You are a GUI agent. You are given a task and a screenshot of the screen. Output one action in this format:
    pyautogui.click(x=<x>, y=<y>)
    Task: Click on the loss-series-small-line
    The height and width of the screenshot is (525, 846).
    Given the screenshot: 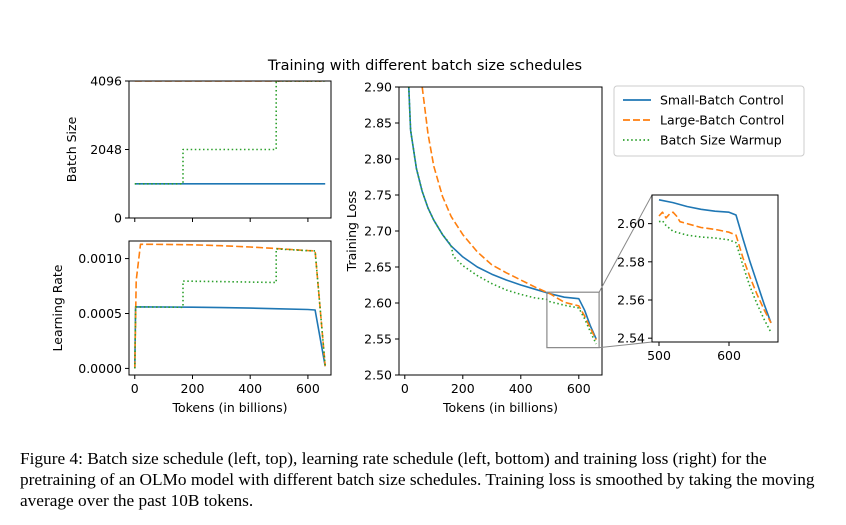 What is the action you would take?
    pyautogui.click(x=502, y=213)
    